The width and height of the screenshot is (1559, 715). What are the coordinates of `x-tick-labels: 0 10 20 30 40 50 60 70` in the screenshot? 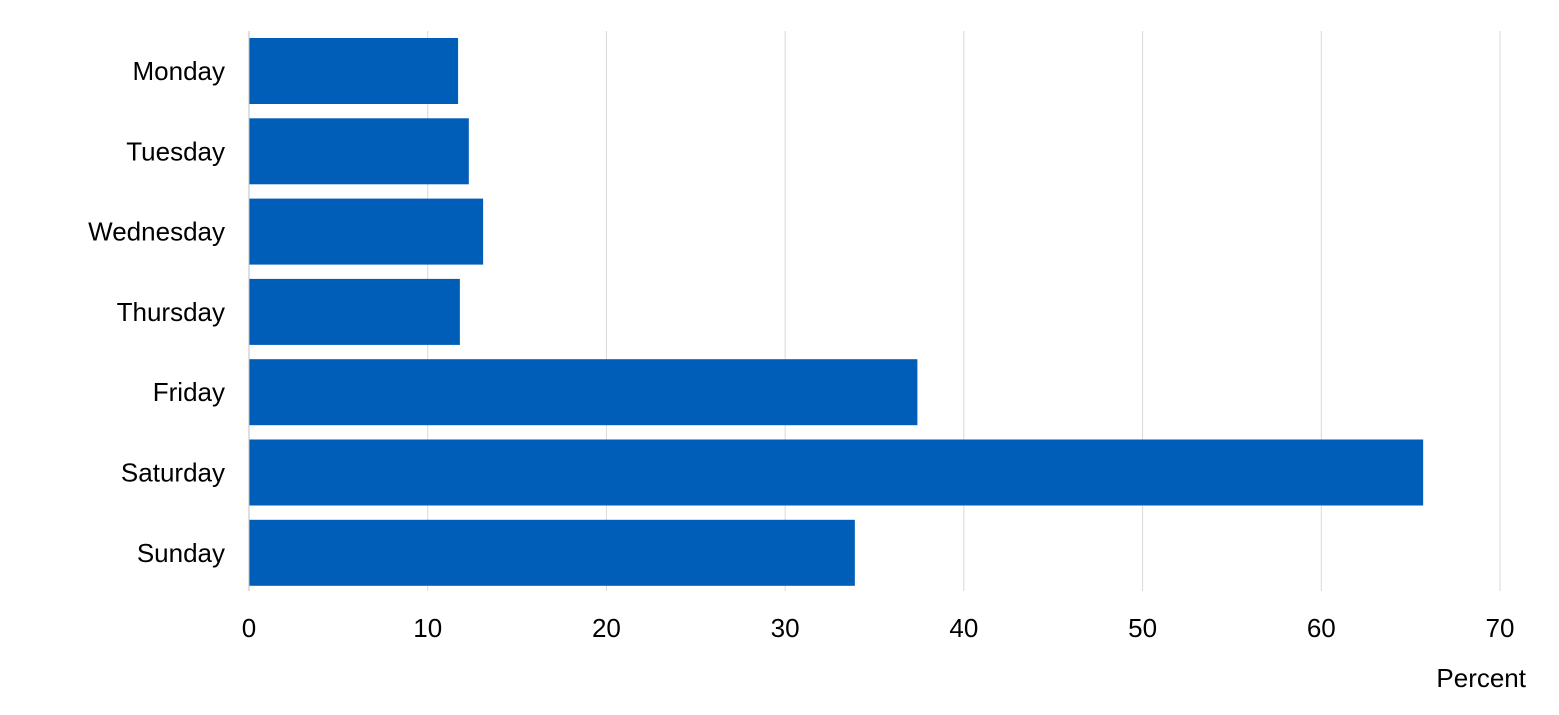 It's located at (878, 628).